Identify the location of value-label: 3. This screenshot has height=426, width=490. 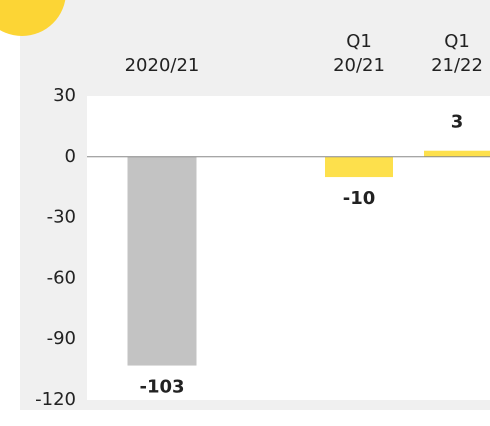
(457, 122).